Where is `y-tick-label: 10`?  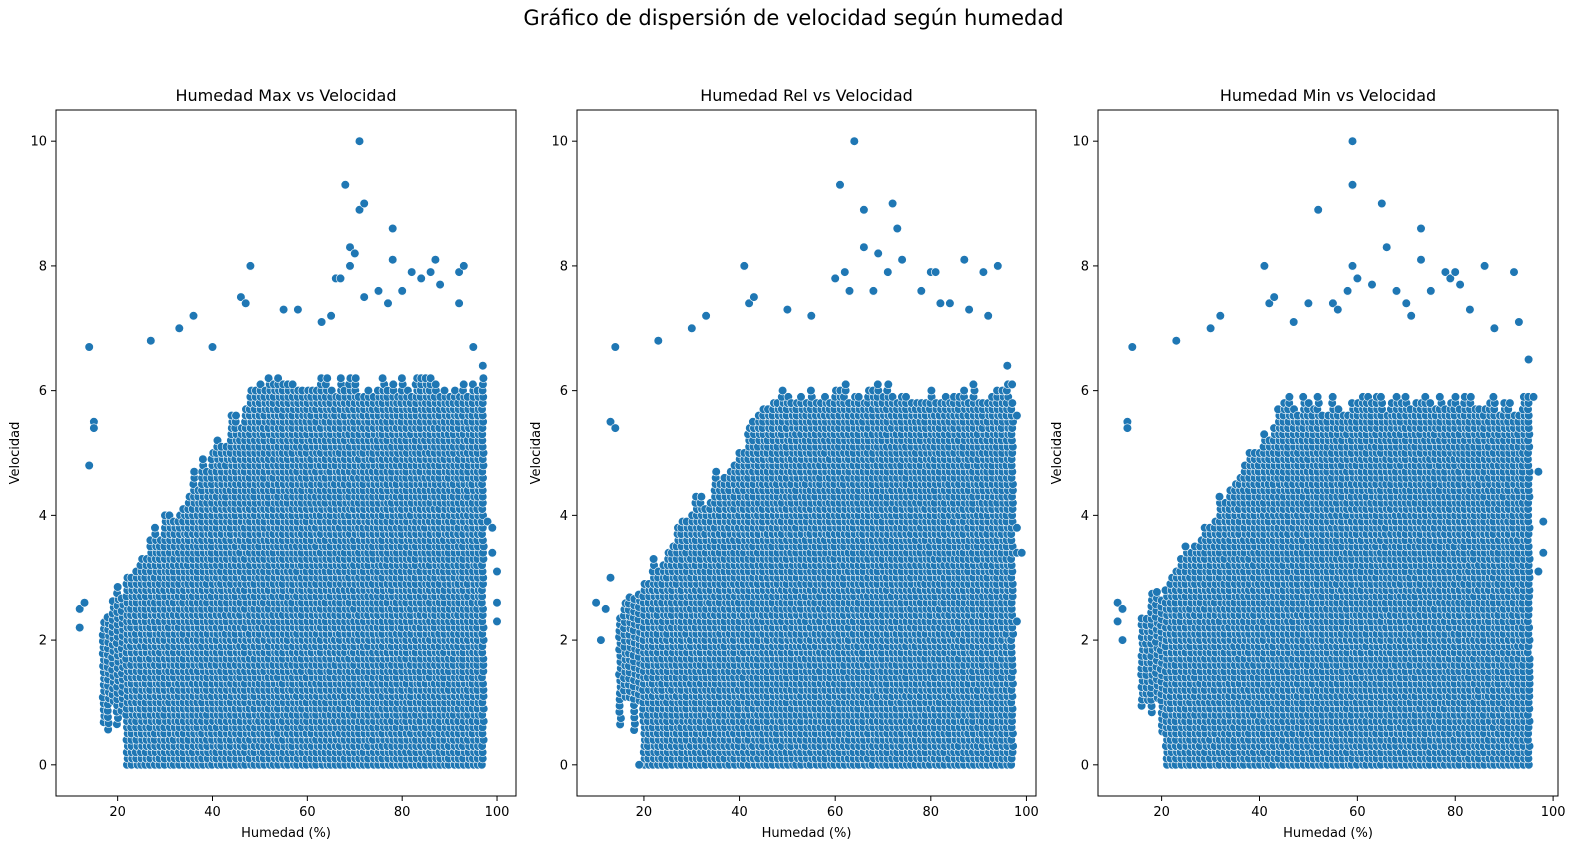
y-tick-label: 10 is located at coordinates (38, 142).